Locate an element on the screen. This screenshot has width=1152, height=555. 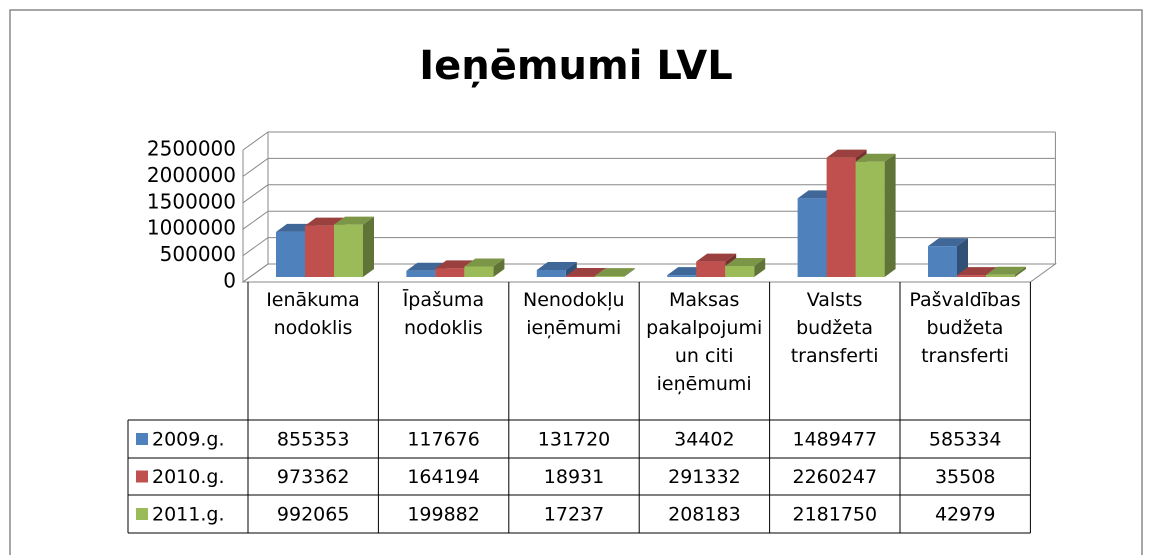
y-tick-label: 500000 is located at coordinates (198, 254).